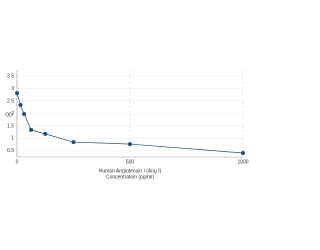  What do you see at coordinates (12, 139) in the screenshot?
I see `y-tick-label: 1` at bounding box center [12, 139].